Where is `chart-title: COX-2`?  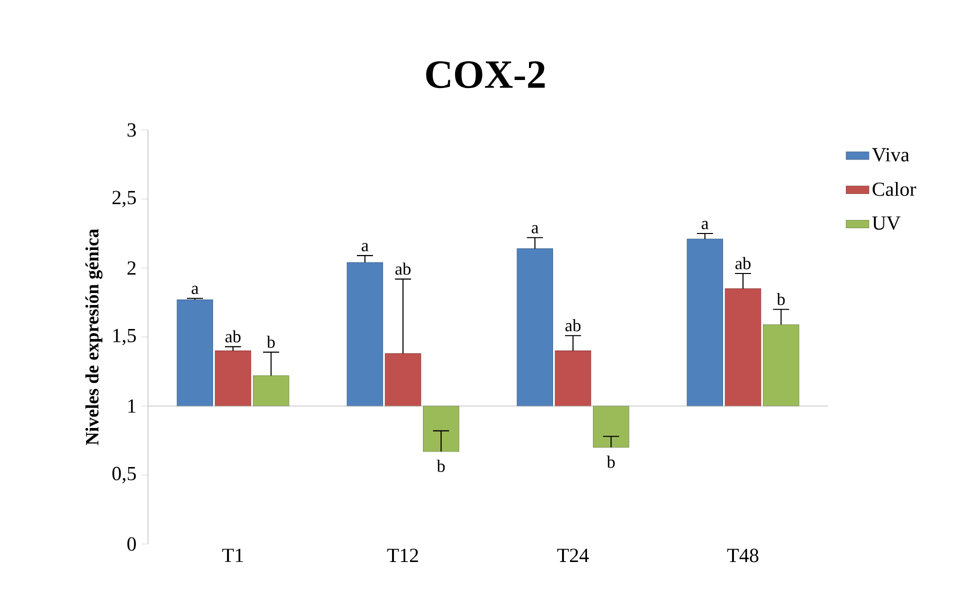
chart-title: COX-2 is located at coordinates (485, 74).